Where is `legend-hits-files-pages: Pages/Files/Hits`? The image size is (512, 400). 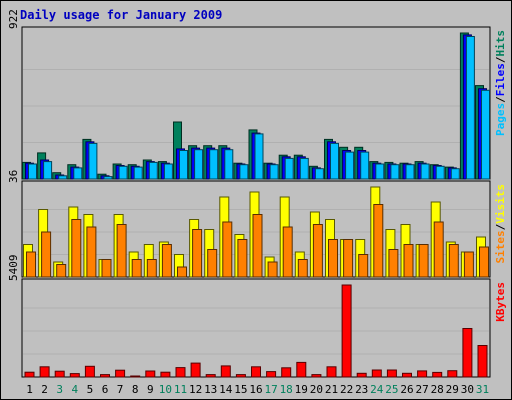
legend-hits-files-pages: Pages/Files/Hits is located at coordinates (500, 83).